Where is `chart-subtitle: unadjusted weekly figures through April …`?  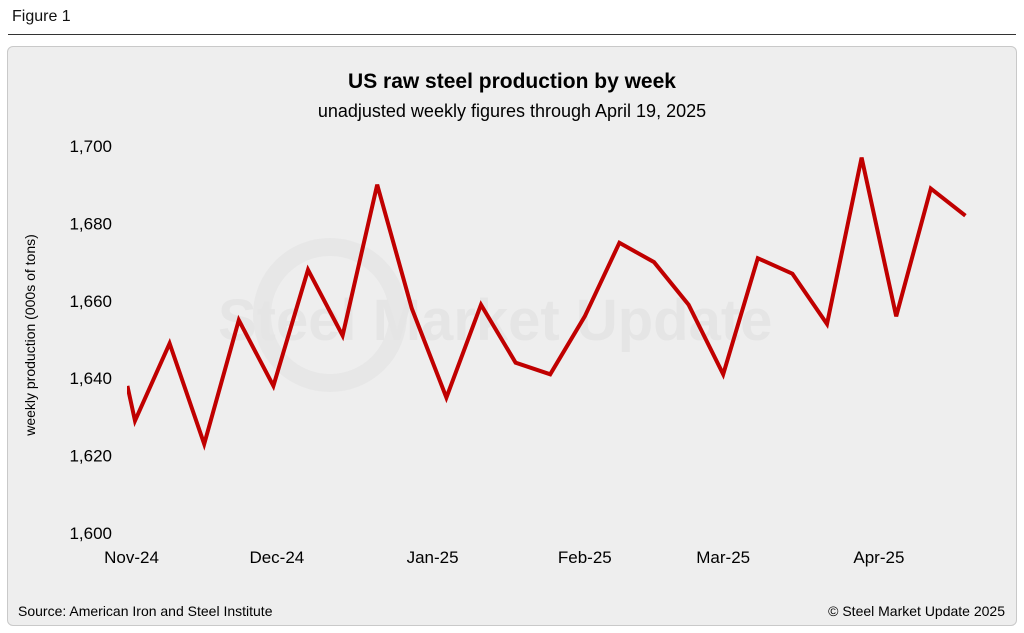 chart-subtitle: unadjusted weekly figures through April … is located at coordinates (512, 111).